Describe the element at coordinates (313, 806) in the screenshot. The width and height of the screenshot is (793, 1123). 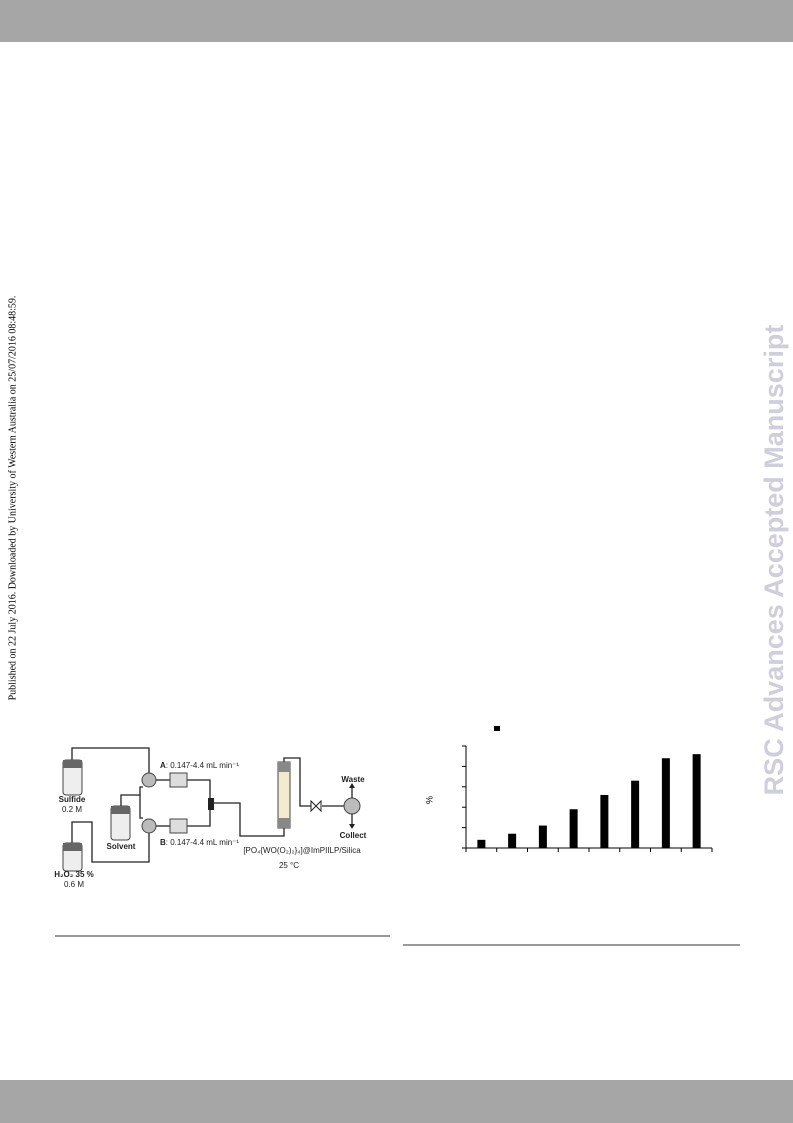
I see `valve` at that location.